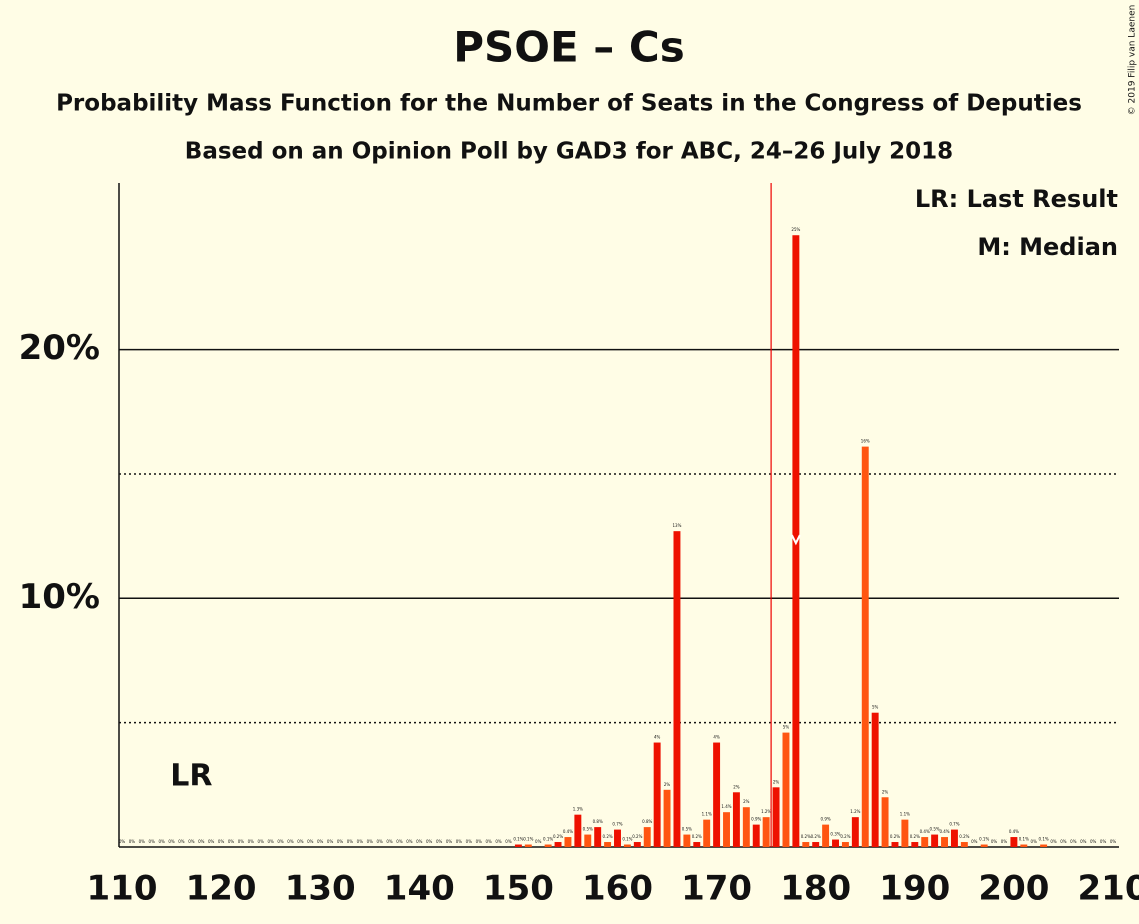  I want to click on x-tick-label: 190, so click(914, 889).